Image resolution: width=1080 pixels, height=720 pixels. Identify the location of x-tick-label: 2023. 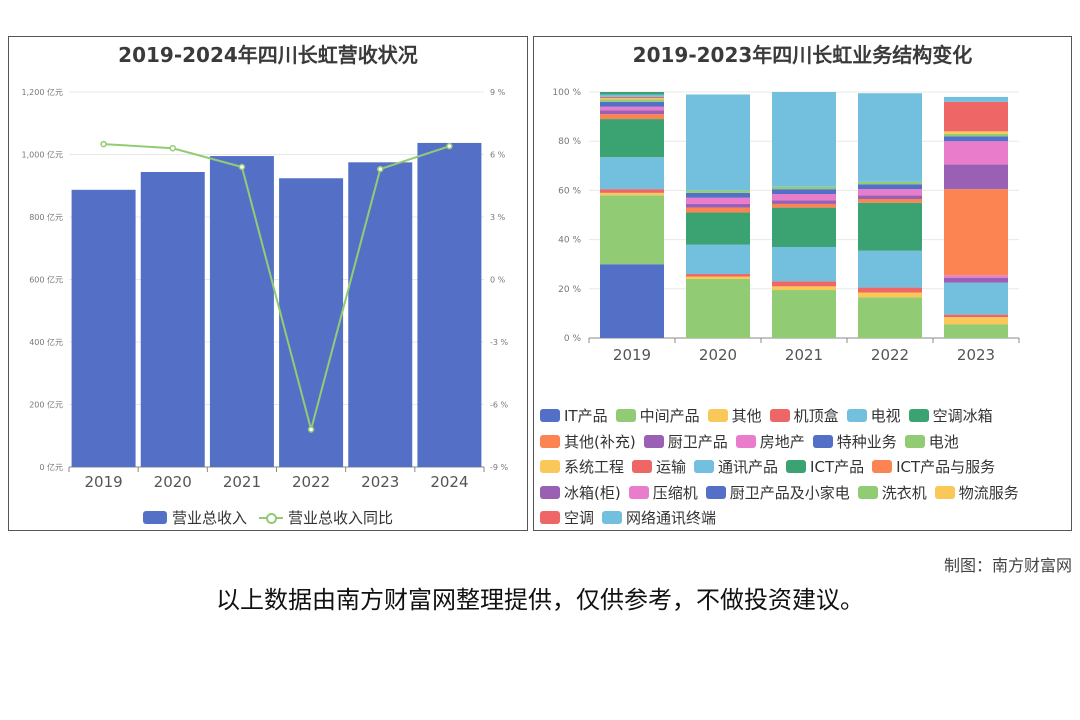
(976, 355).